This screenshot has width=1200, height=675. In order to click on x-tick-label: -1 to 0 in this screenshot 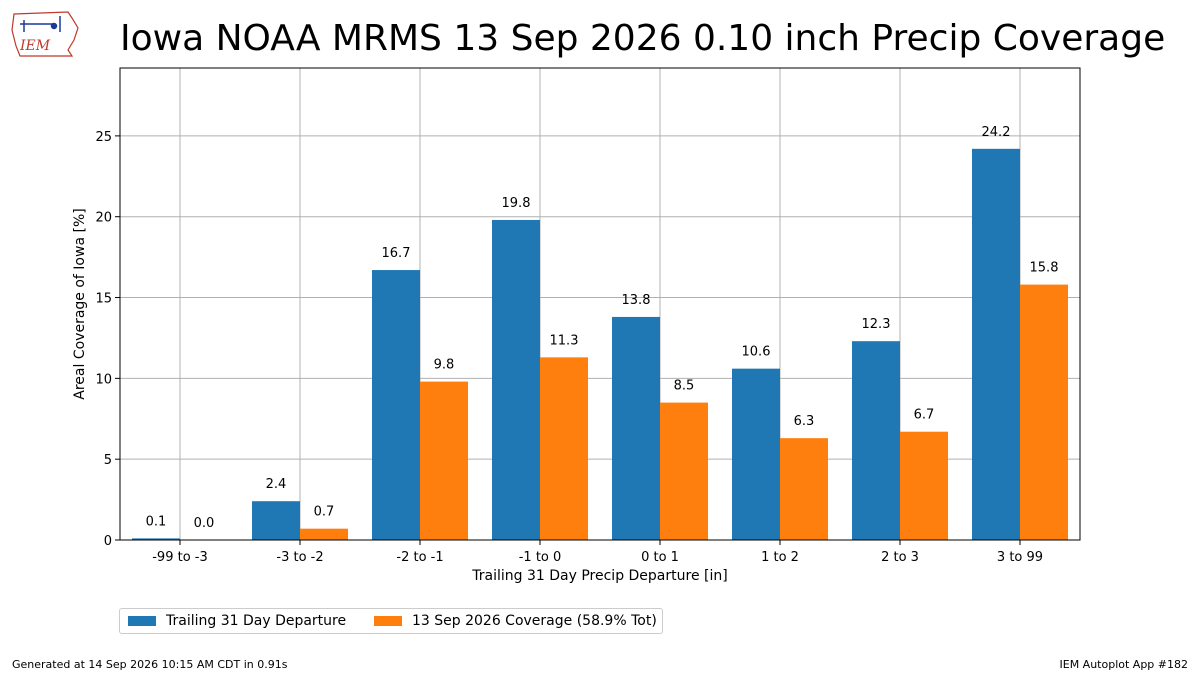, I will do `click(540, 557)`.